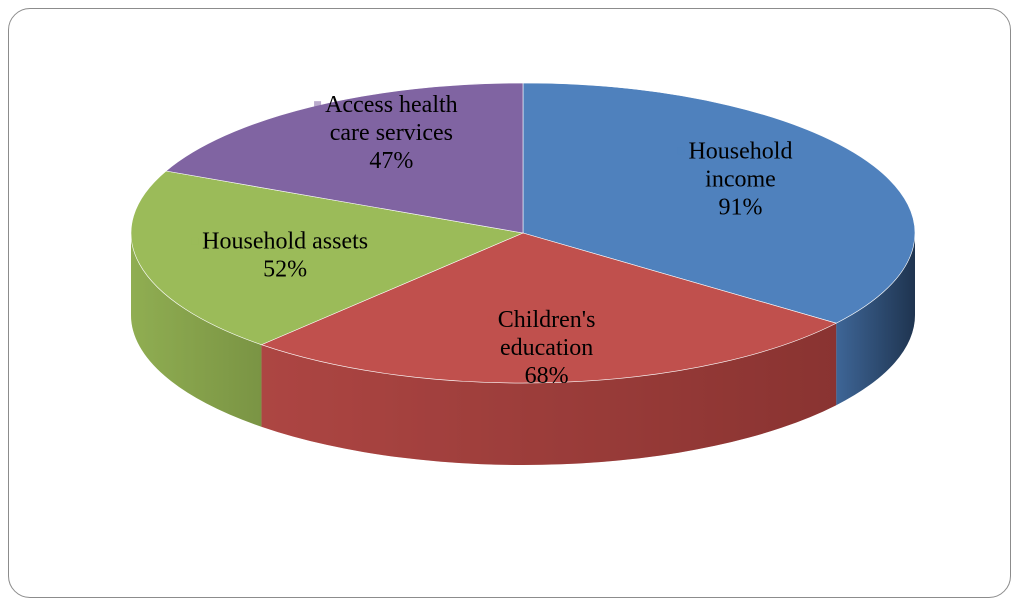  What do you see at coordinates (547, 320) in the screenshot?
I see `category-label-children-s-education: Children's` at bounding box center [547, 320].